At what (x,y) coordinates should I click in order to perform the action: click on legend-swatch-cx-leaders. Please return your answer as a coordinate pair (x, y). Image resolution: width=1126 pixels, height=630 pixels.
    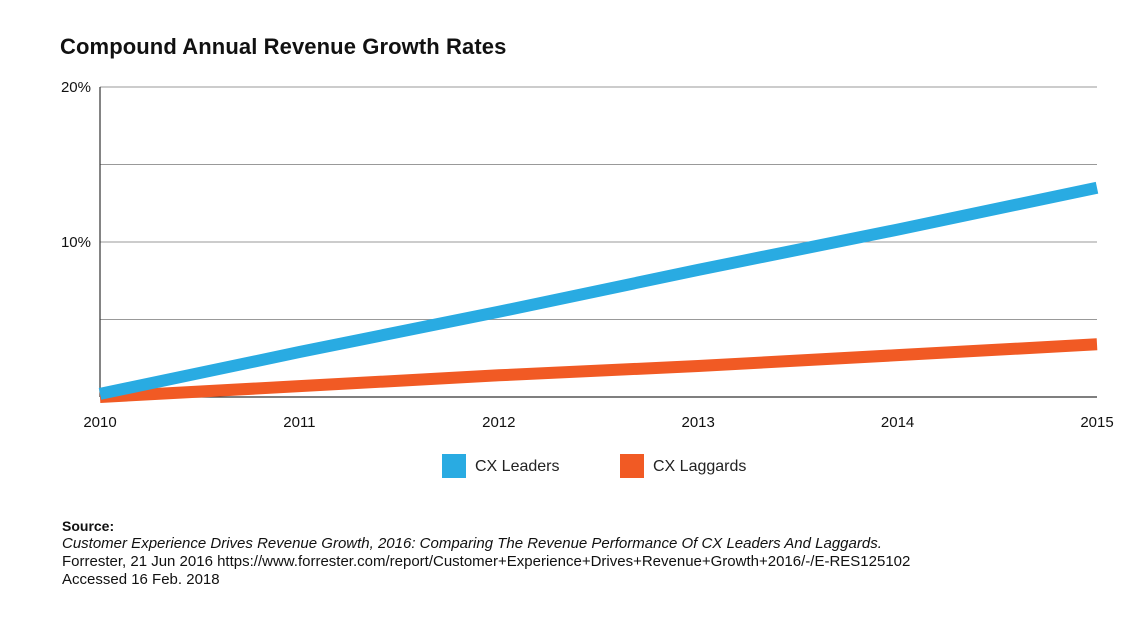
    Looking at the image, I should click on (454, 466).